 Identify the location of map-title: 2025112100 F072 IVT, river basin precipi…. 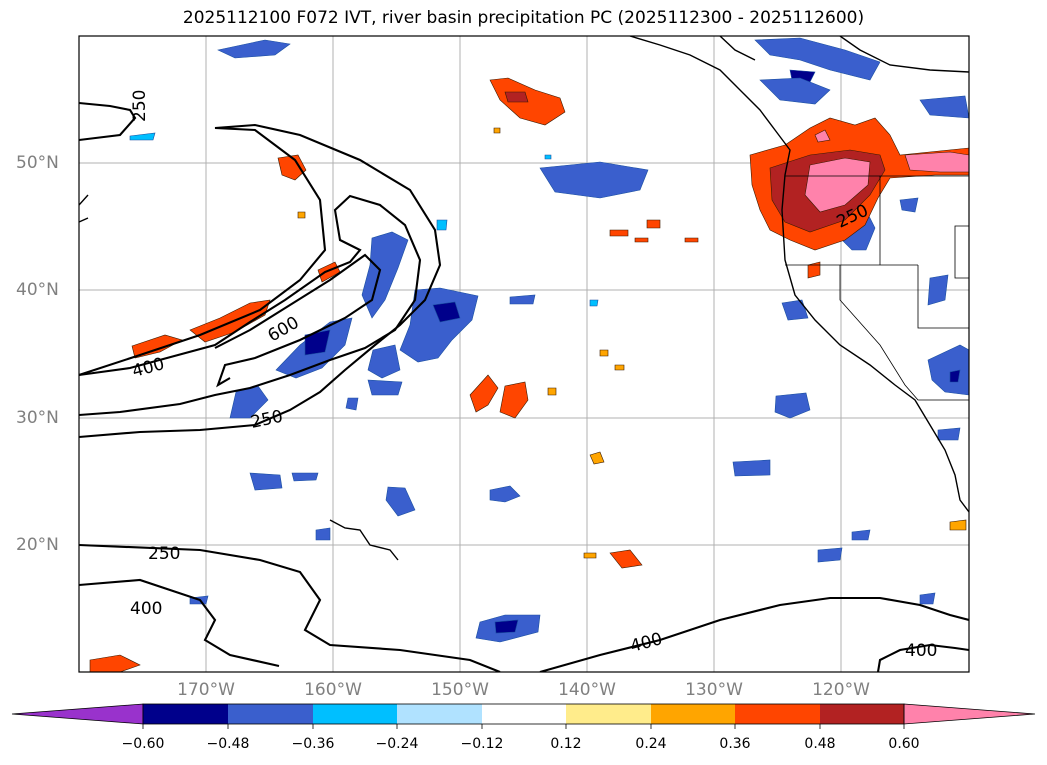
(523, 18).